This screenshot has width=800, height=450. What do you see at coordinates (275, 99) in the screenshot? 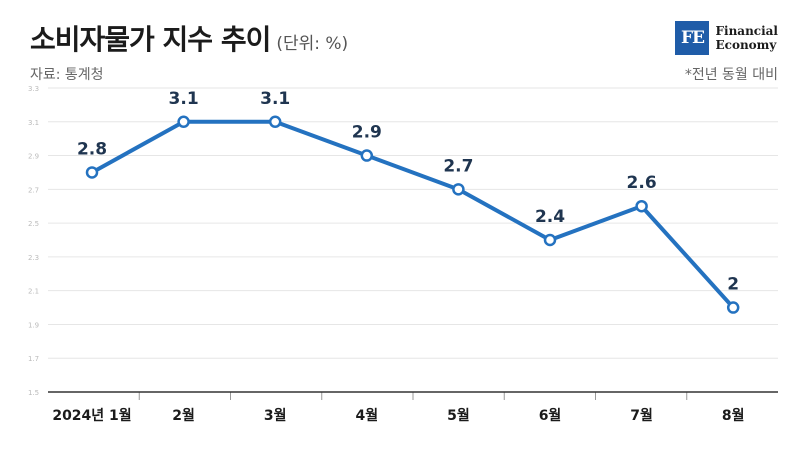
I see `data-label-2: 3.1` at bounding box center [275, 99].